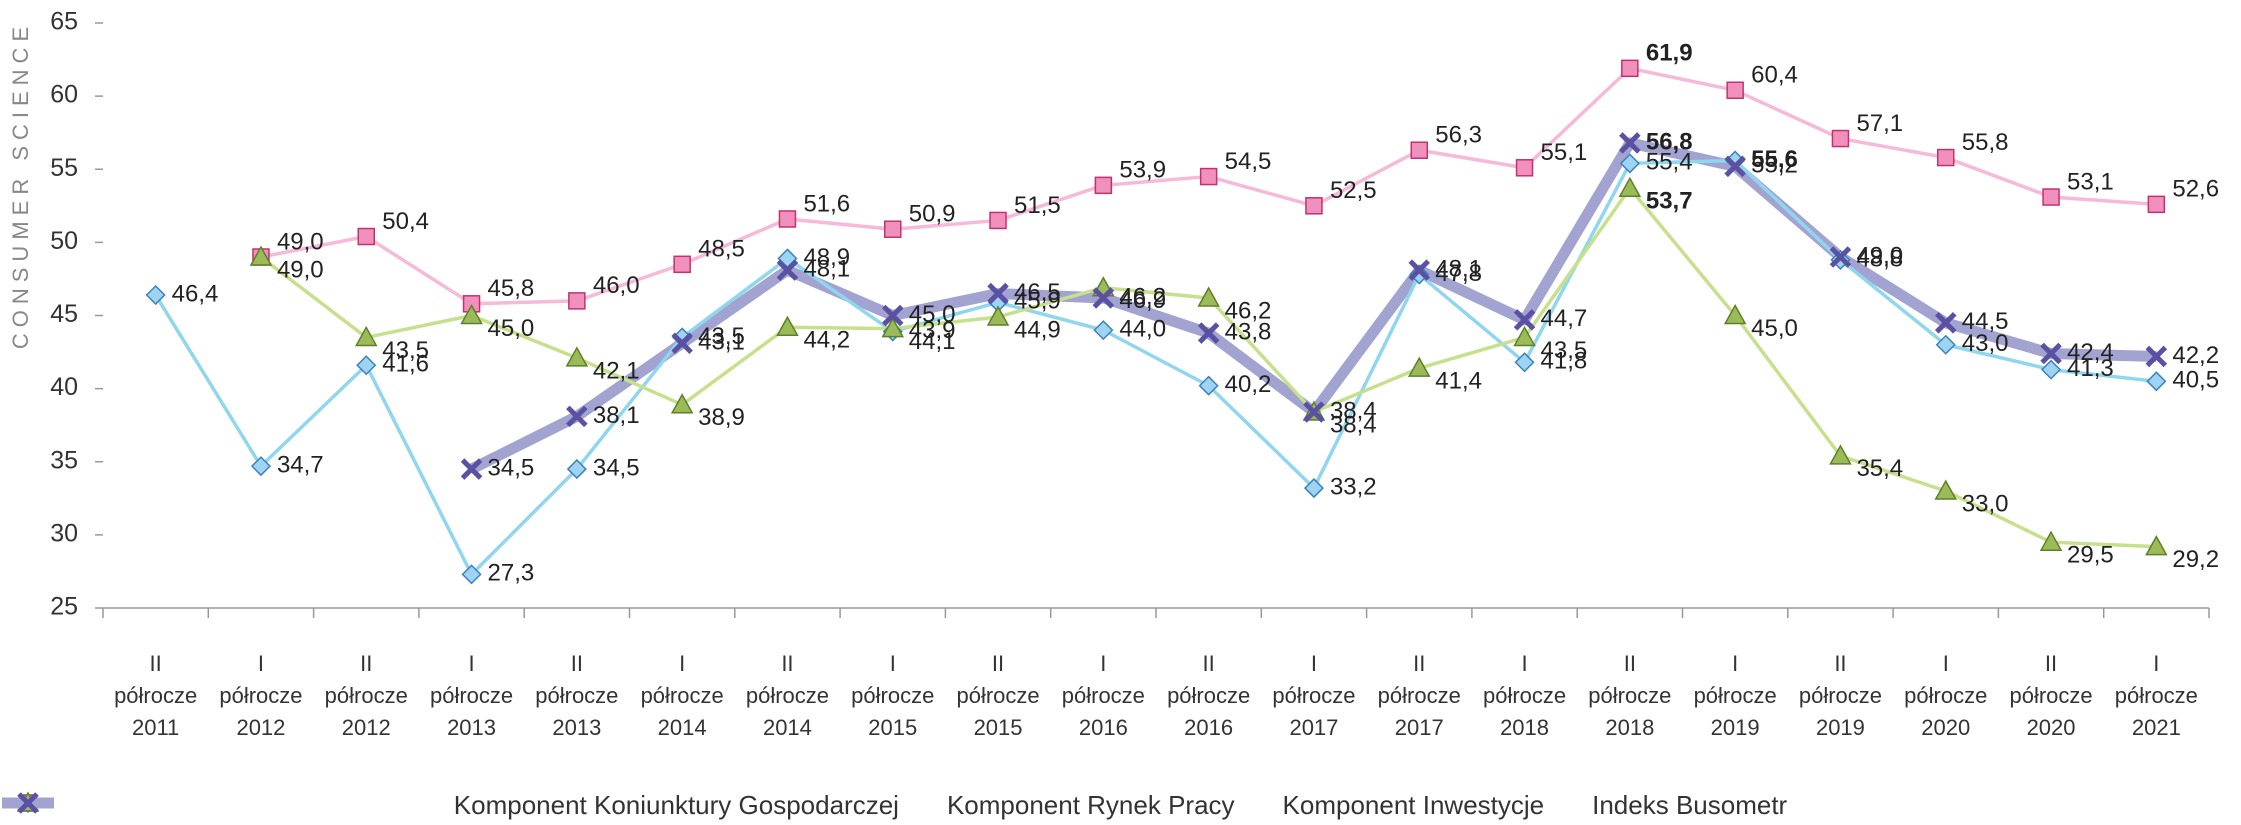  Describe the element at coordinates (1564, 361) in the screenshot. I see `data-label: 41,8` at that location.